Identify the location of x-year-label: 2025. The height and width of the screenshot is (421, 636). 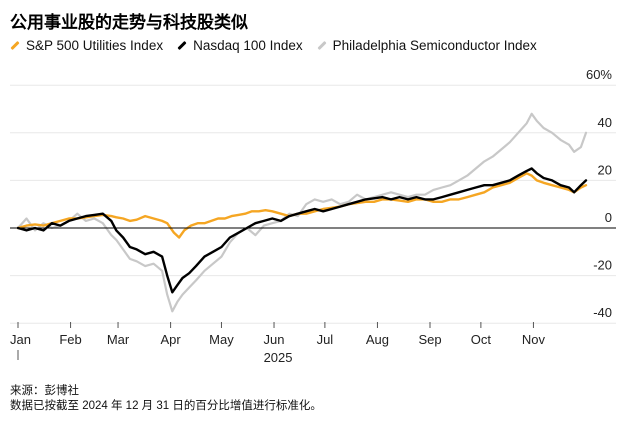
(278, 357).